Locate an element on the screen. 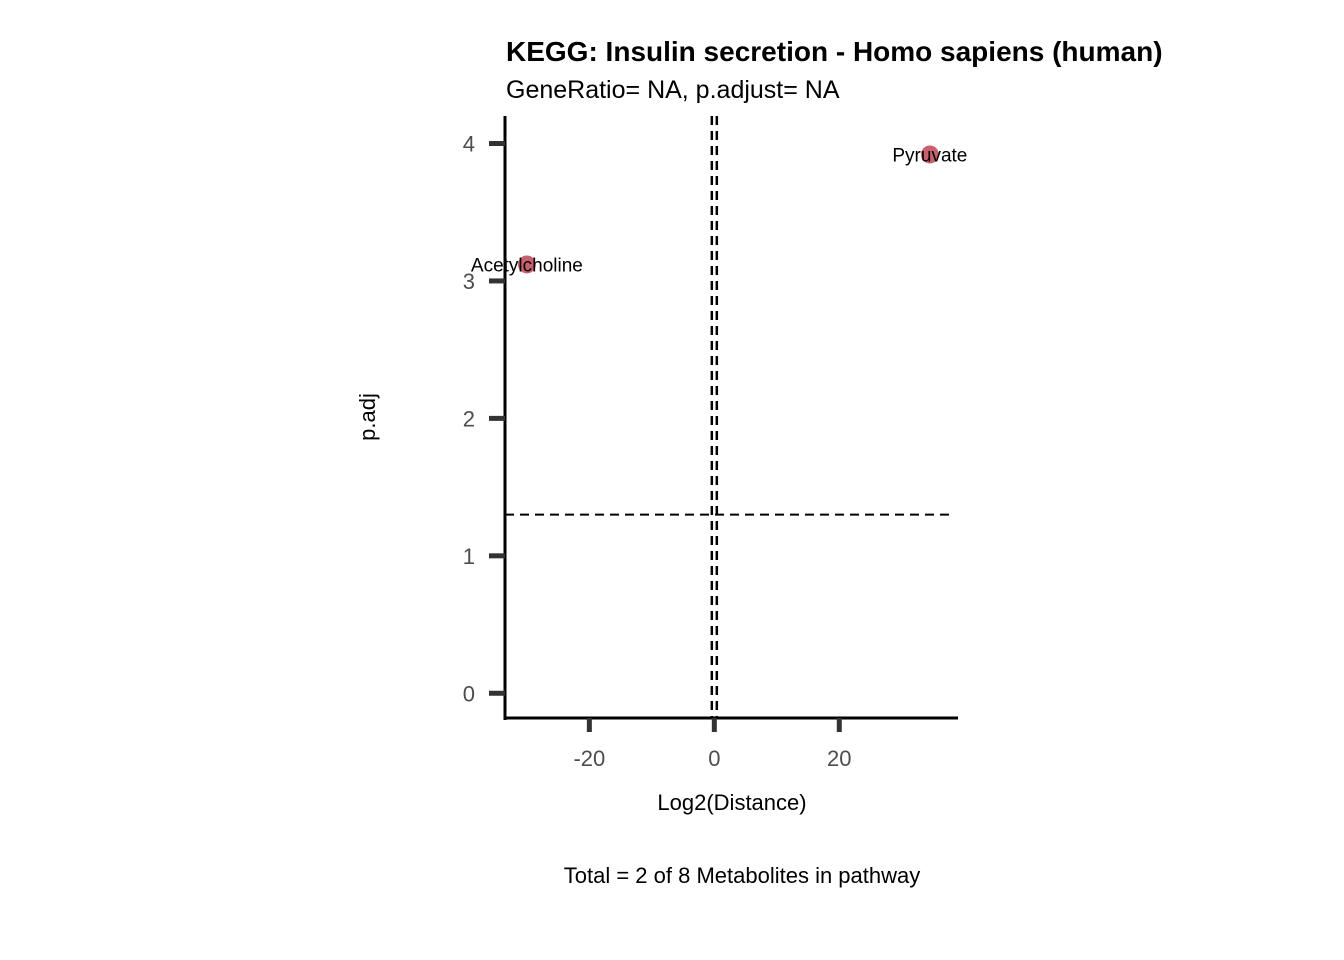 This screenshot has width=1344, height=960. chart-caption: Total = 2 of 8 Metabolites in pathway is located at coordinates (742, 875).